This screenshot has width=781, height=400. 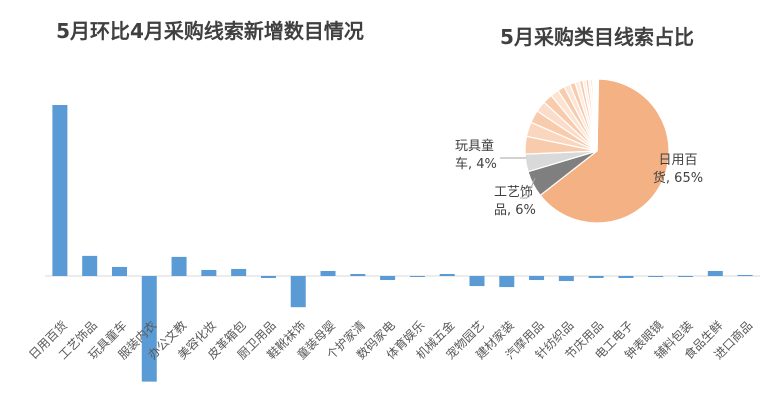 I want to click on pie-slice, so click(x=598, y=115).